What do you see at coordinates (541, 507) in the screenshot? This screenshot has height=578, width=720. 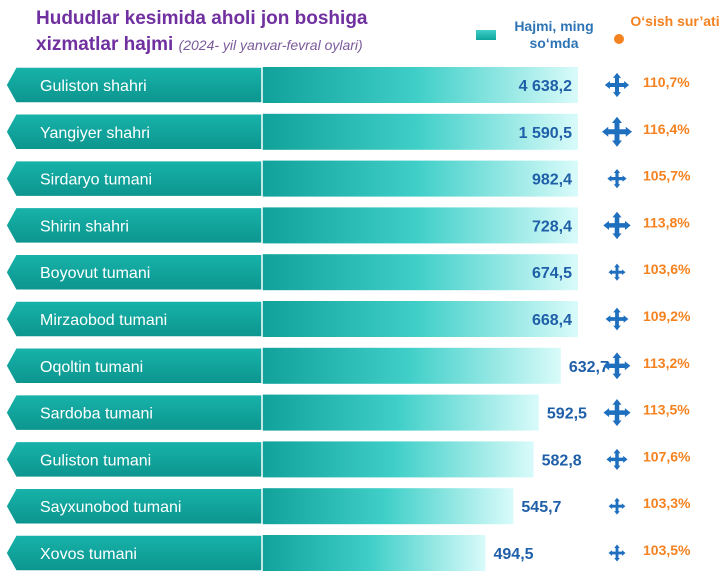 I see `value-label-10: 545,7` at bounding box center [541, 507].